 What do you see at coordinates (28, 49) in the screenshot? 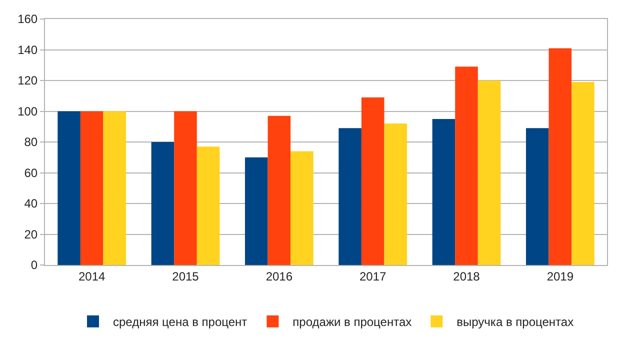
I see `y-tick-label: 140` at bounding box center [28, 49].